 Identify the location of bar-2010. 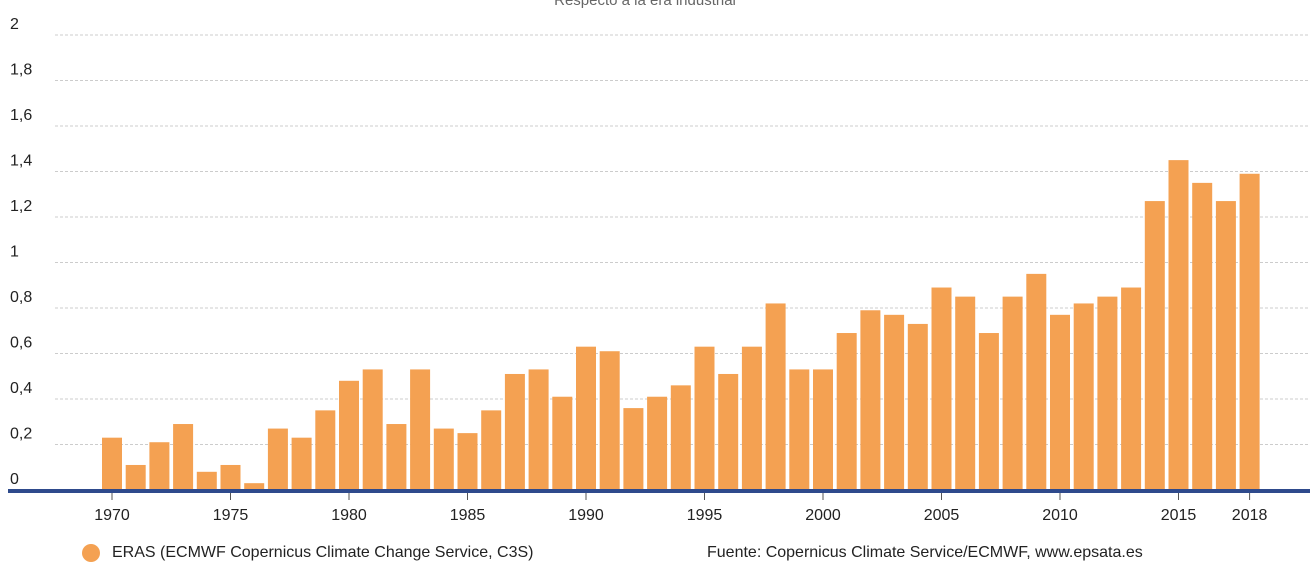
(1060, 402).